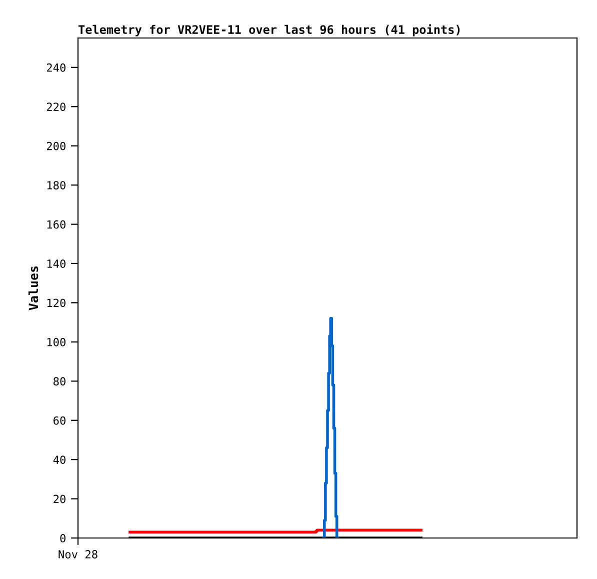 The height and width of the screenshot is (579, 597). Describe the element at coordinates (60, 381) in the screenshot. I see `y-tick-label: 80` at that location.